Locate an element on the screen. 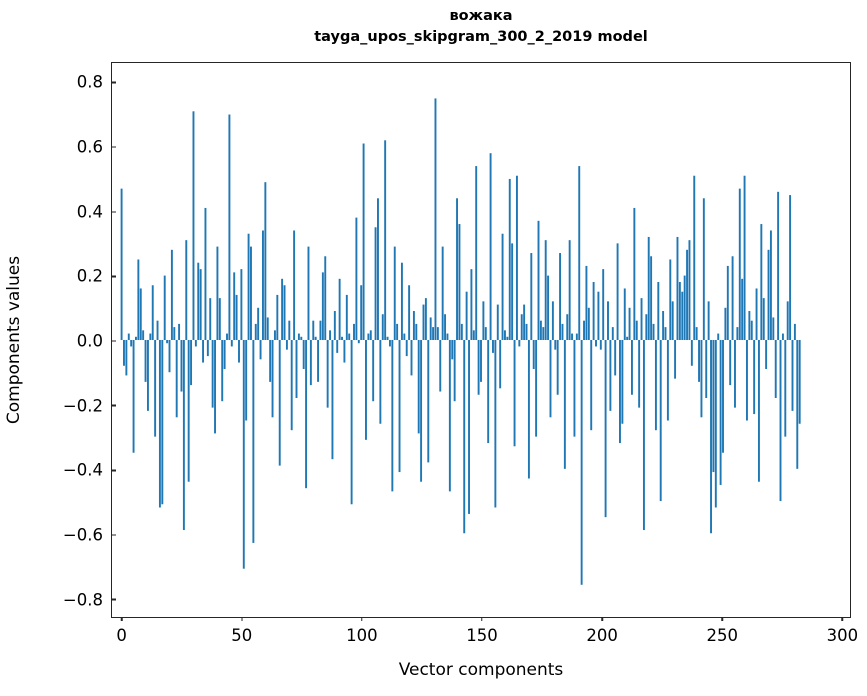 This screenshot has height=696, width=867. y-tick-label: 0.0 is located at coordinates (89, 341).